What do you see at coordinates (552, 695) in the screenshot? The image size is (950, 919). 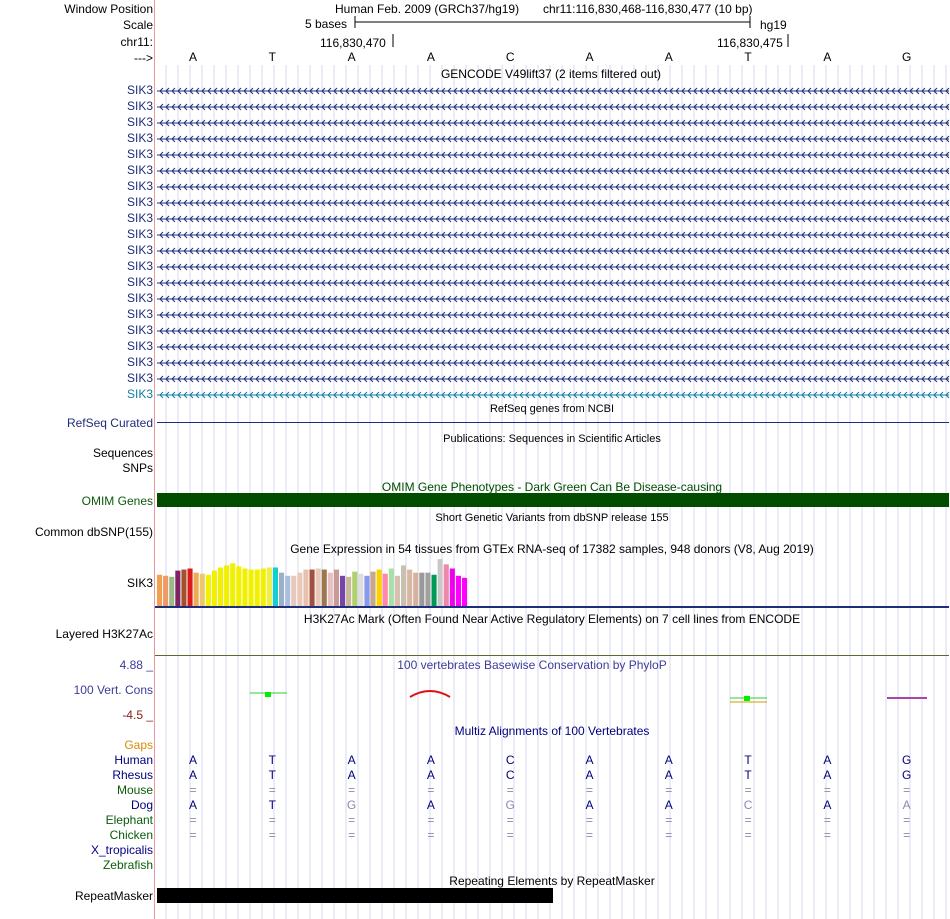 I see `phylop-signal` at bounding box center [552, 695].